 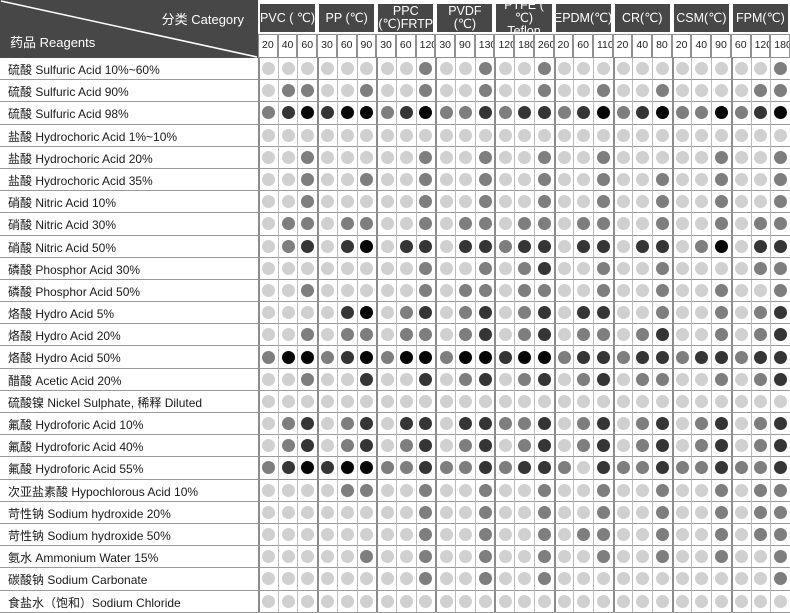 I want to click on material-header-5: PTFE ( ℃) Teflon, so click(x=524, y=18).